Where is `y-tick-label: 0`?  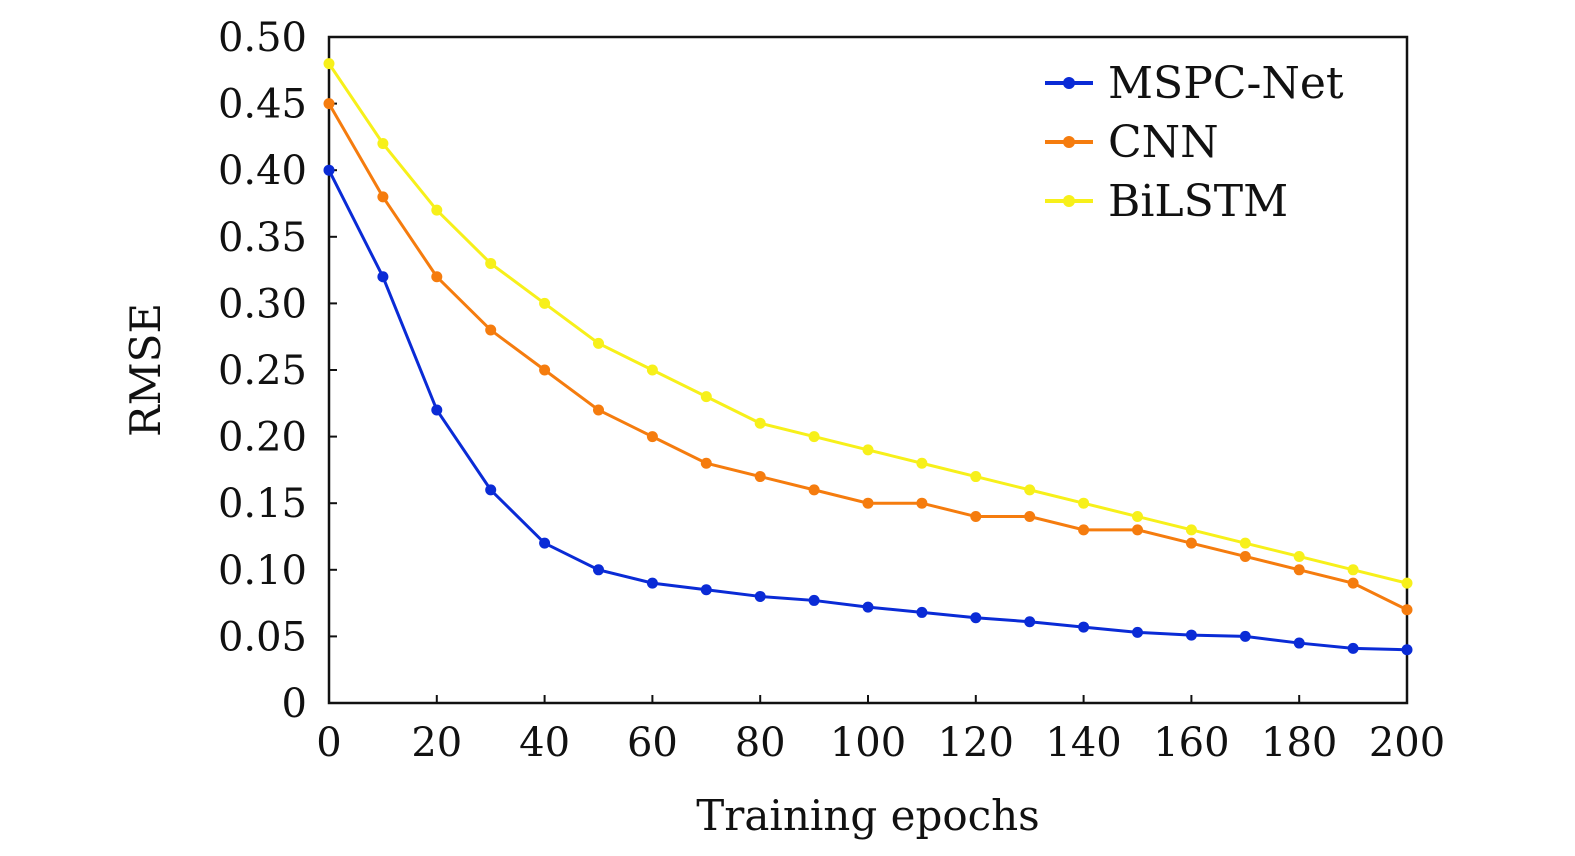 y-tick-label: 0 is located at coordinates (294, 704).